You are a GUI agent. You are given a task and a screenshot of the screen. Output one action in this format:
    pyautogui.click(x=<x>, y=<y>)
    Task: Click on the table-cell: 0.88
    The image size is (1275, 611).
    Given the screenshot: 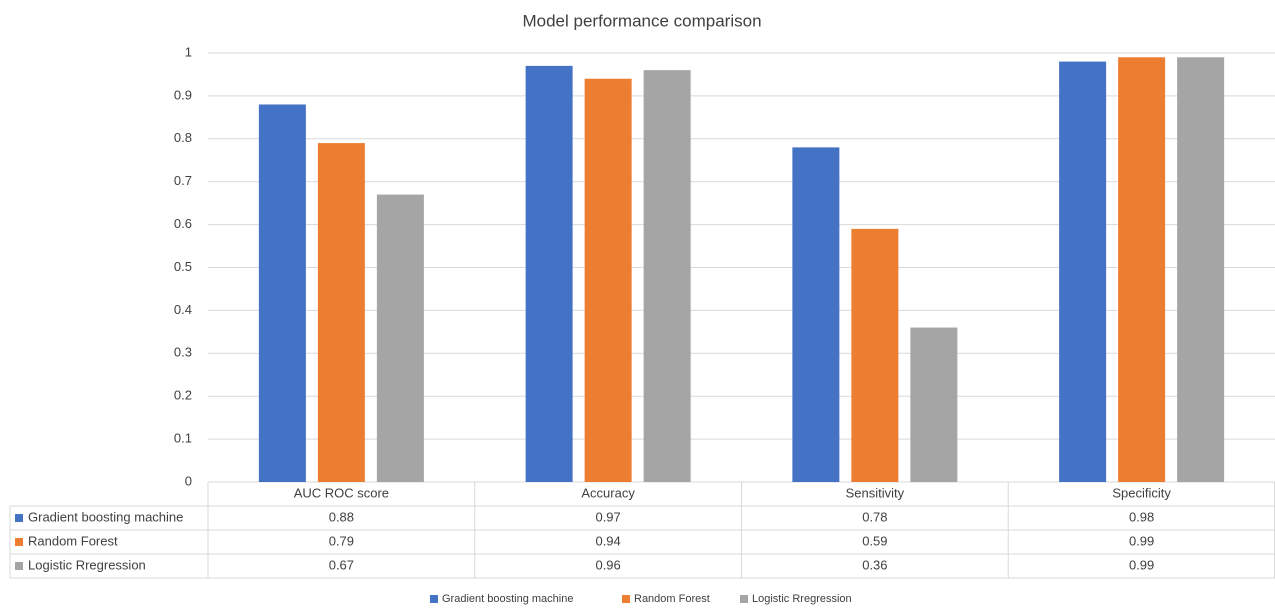 What is the action you would take?
    pyautogui.click(x=341, y=516)
    